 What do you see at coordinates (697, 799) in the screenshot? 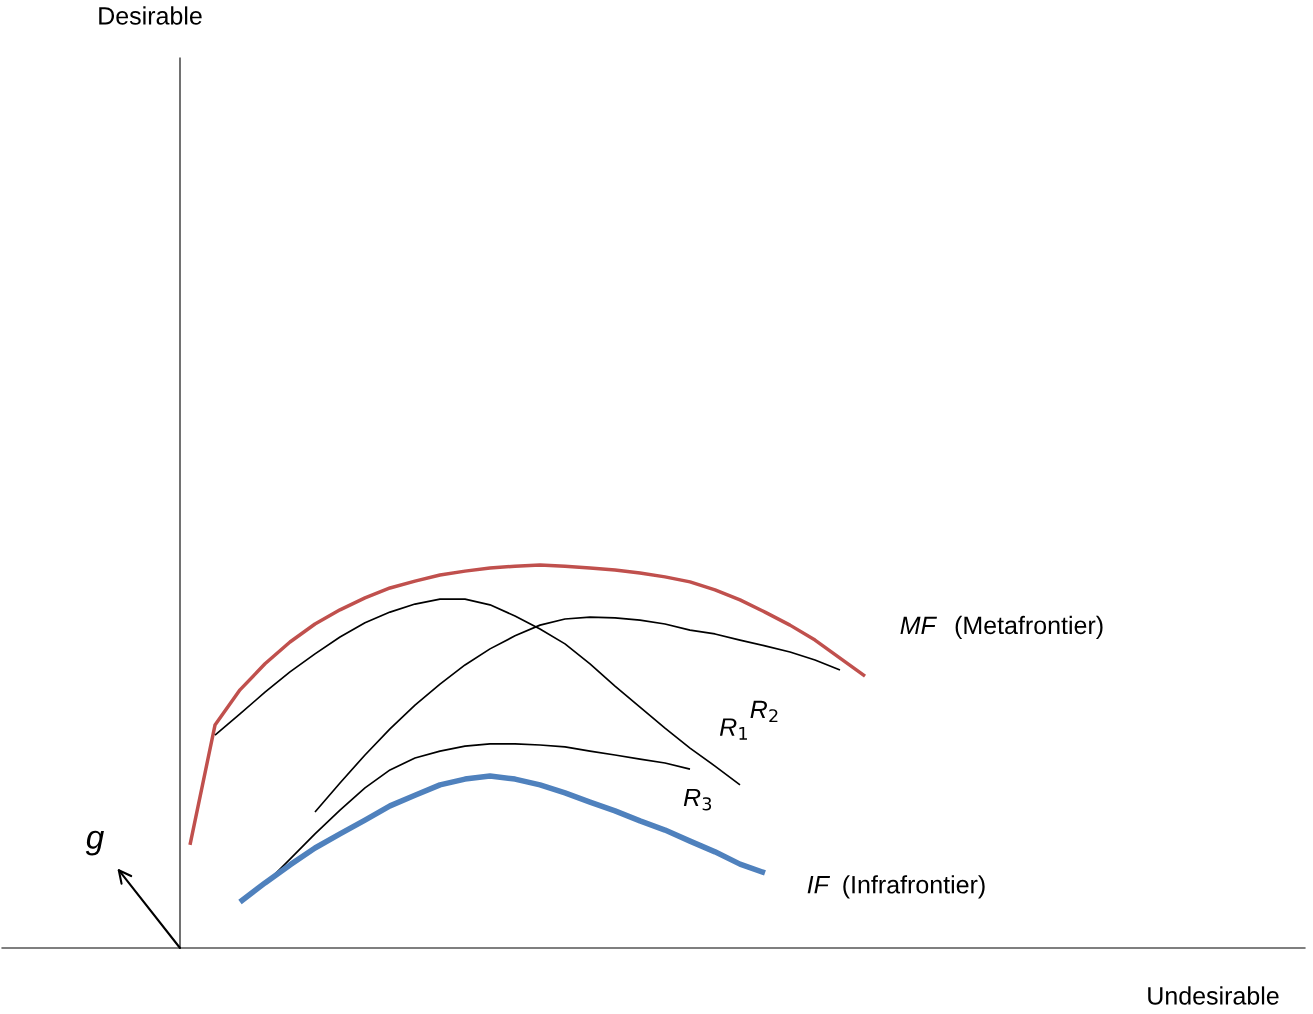
I see `series-label: R$_{3}$` at bounding box center [697, 799].